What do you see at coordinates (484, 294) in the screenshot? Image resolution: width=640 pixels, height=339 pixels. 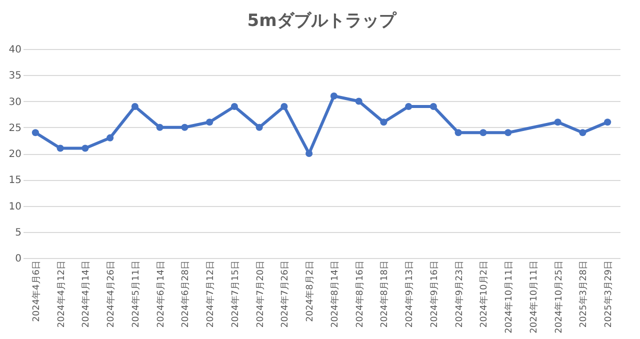 I see `x-tick-label: 2024年10月2日` at bounding box center [484, 294].